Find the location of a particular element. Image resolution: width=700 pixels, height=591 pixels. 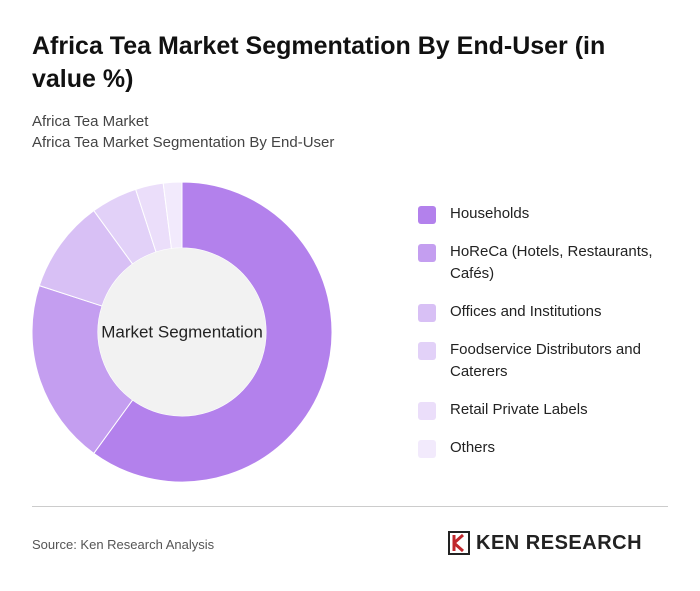

legend-item: HoReCa (Hotels, Restaurants, Cafés) is located at coordinates (543, 263).